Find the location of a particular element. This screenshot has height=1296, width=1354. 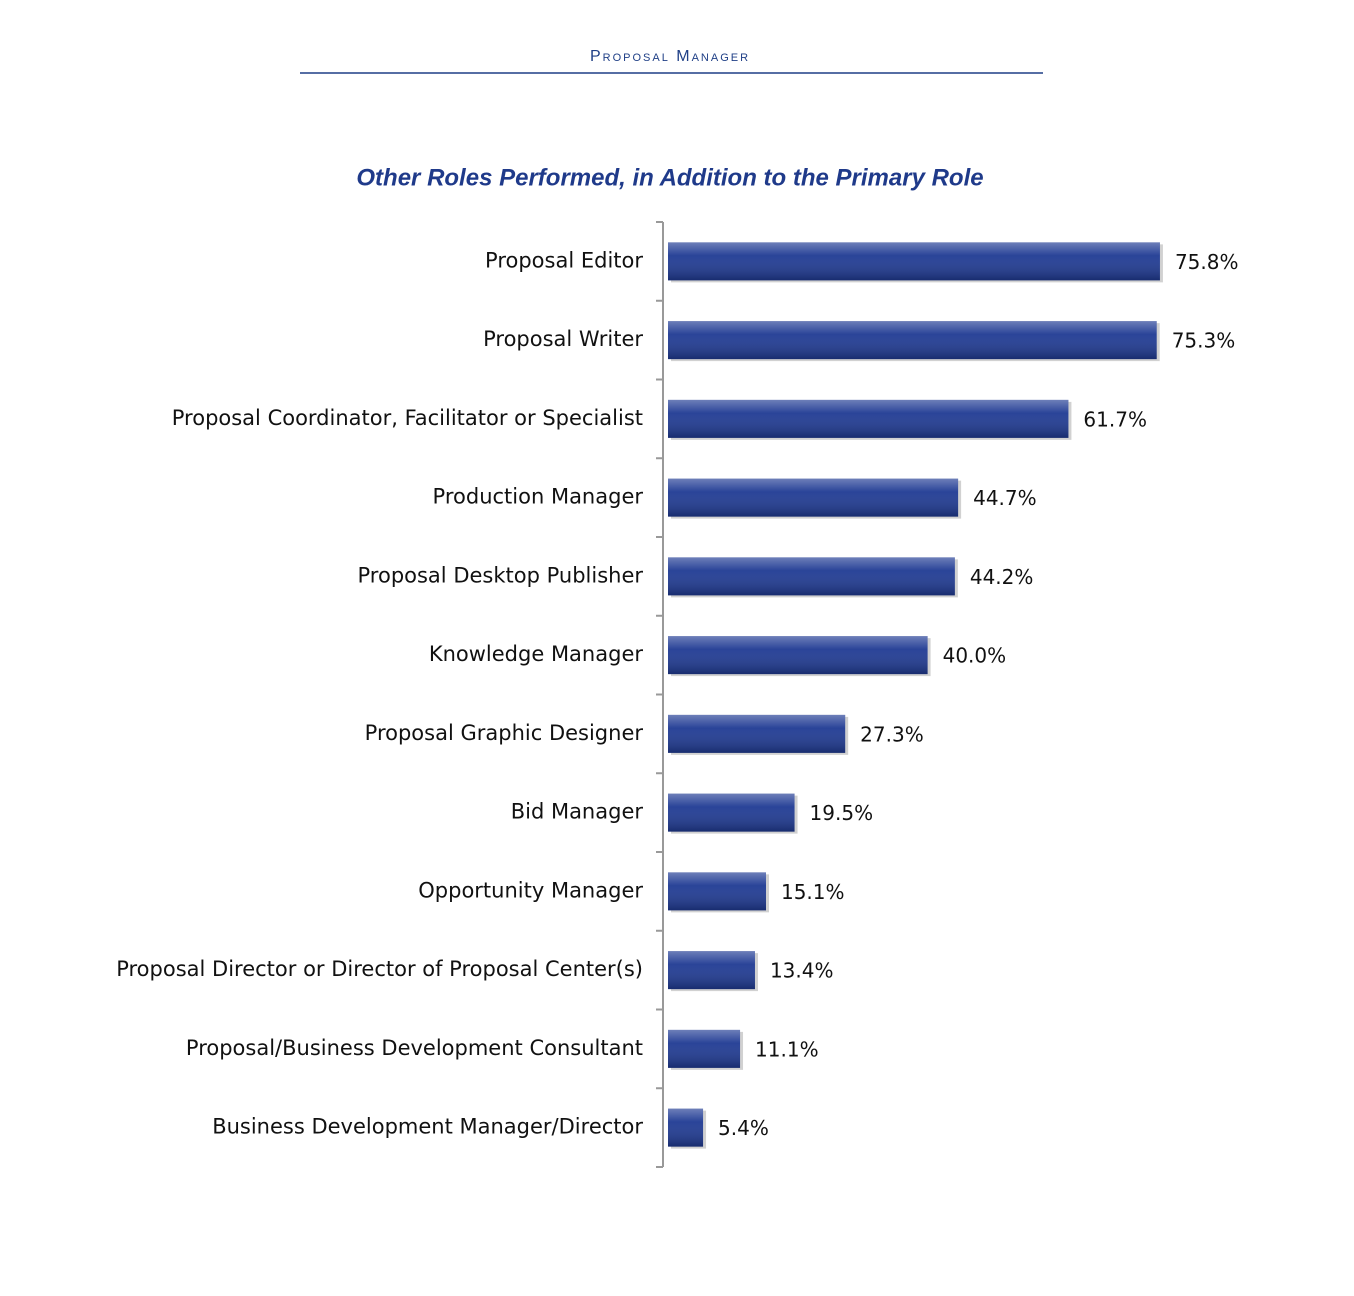

value-label: 11.1% is located at coordinates (787, 1049).